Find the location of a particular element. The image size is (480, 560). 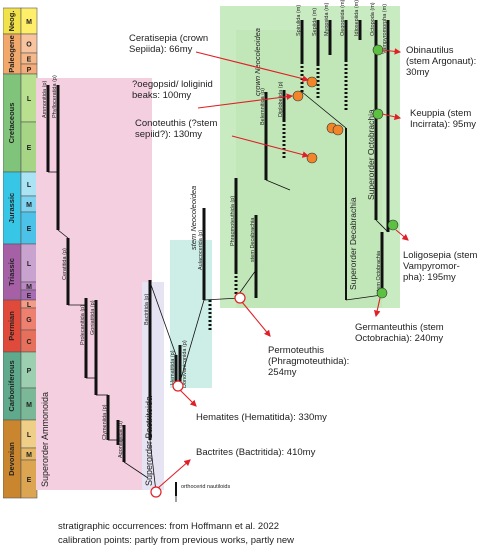

label-ceratitida: Ceratitida (p) is located at coordinates (65, 264).